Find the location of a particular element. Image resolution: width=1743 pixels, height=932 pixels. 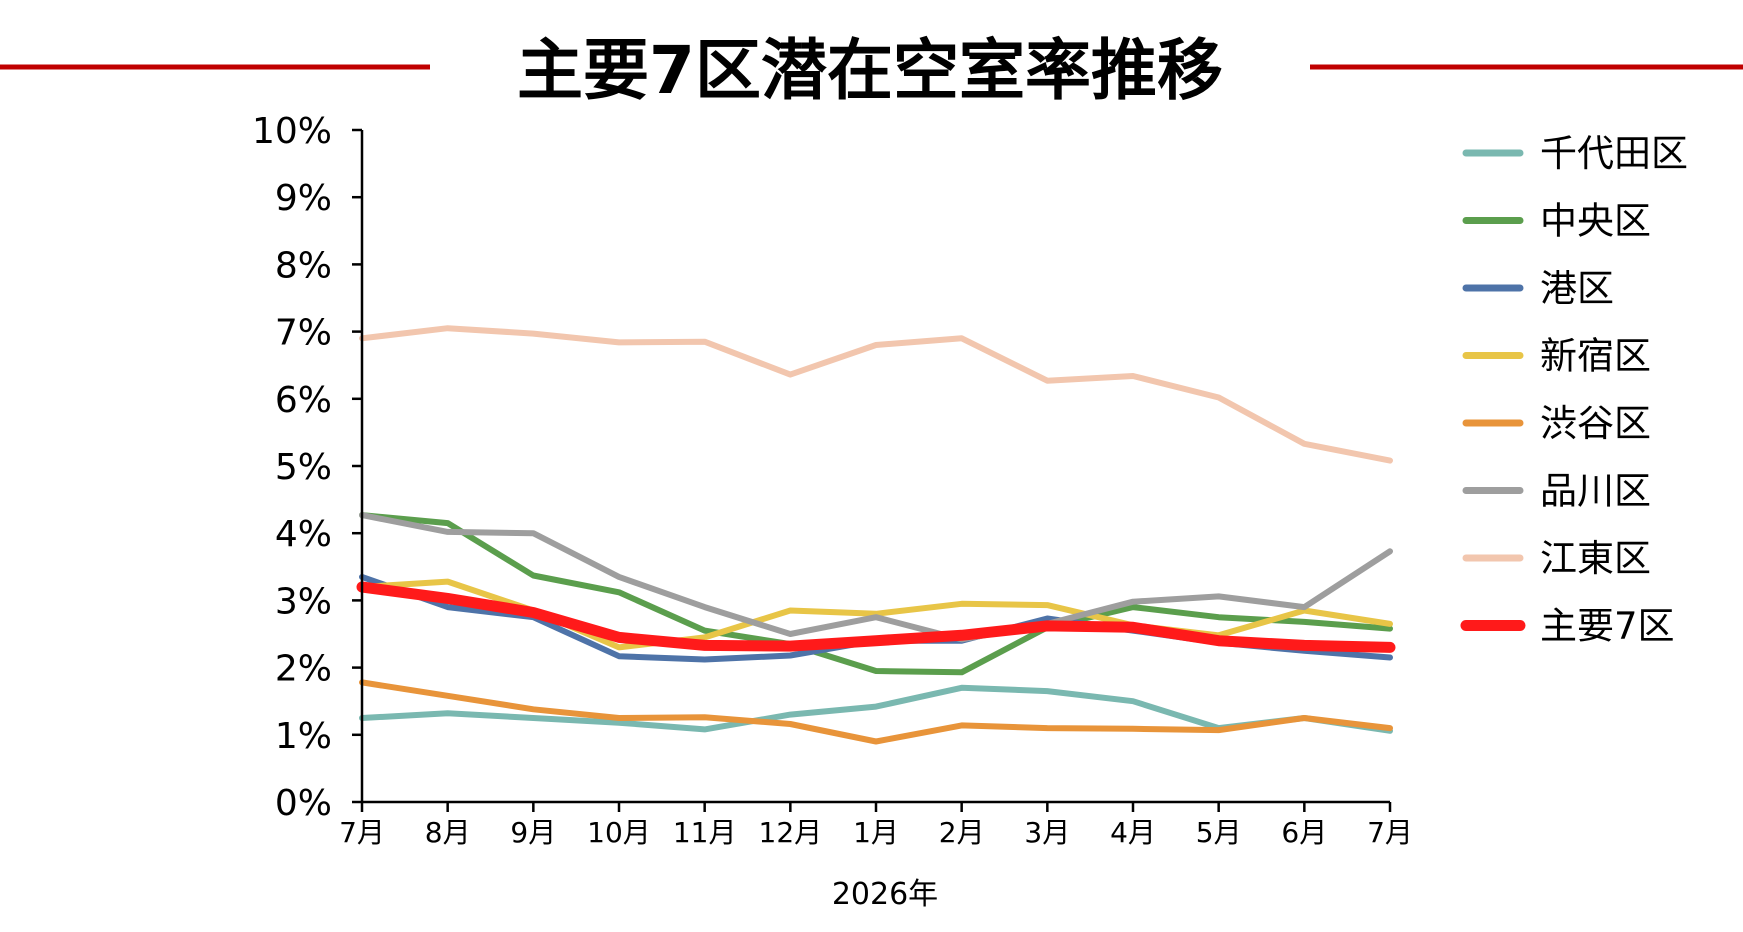

y-tick-label: 5% is located at coordinates (303, 467).